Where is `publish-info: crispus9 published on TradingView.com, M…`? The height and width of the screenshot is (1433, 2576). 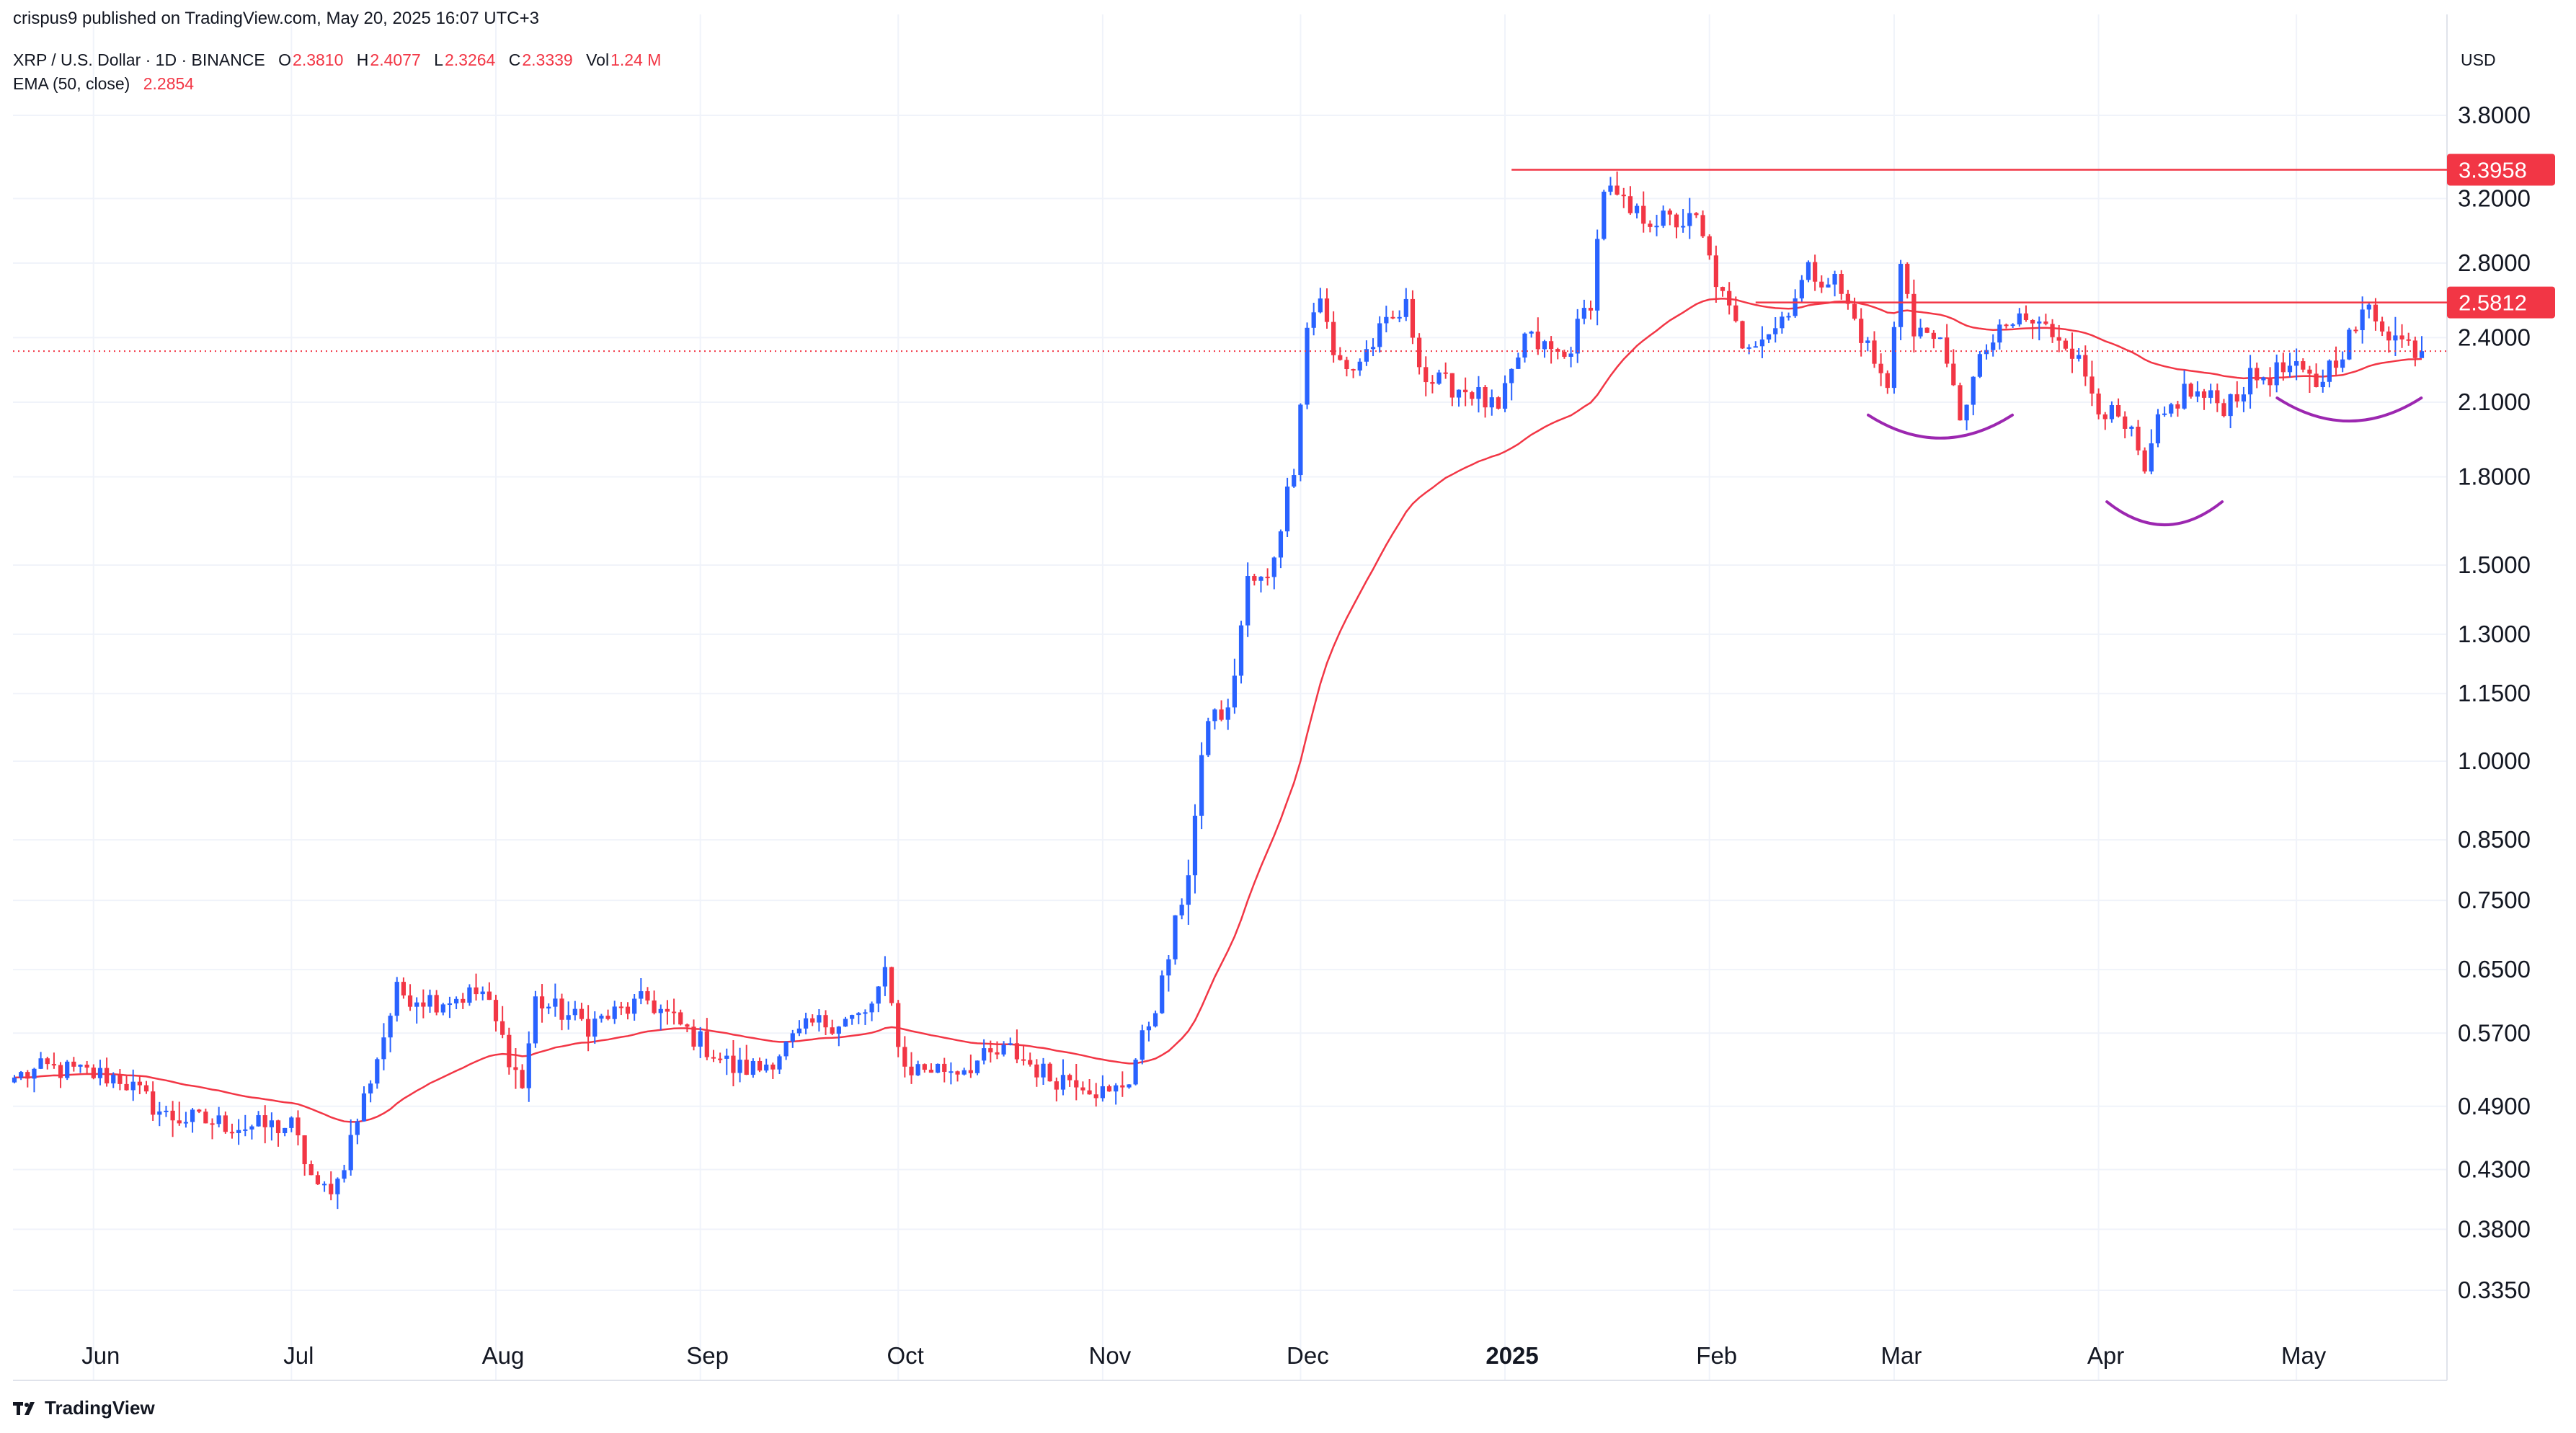 publish-info: crispus9 published on TradingView.com, M… is located at coordinates (276, 18).